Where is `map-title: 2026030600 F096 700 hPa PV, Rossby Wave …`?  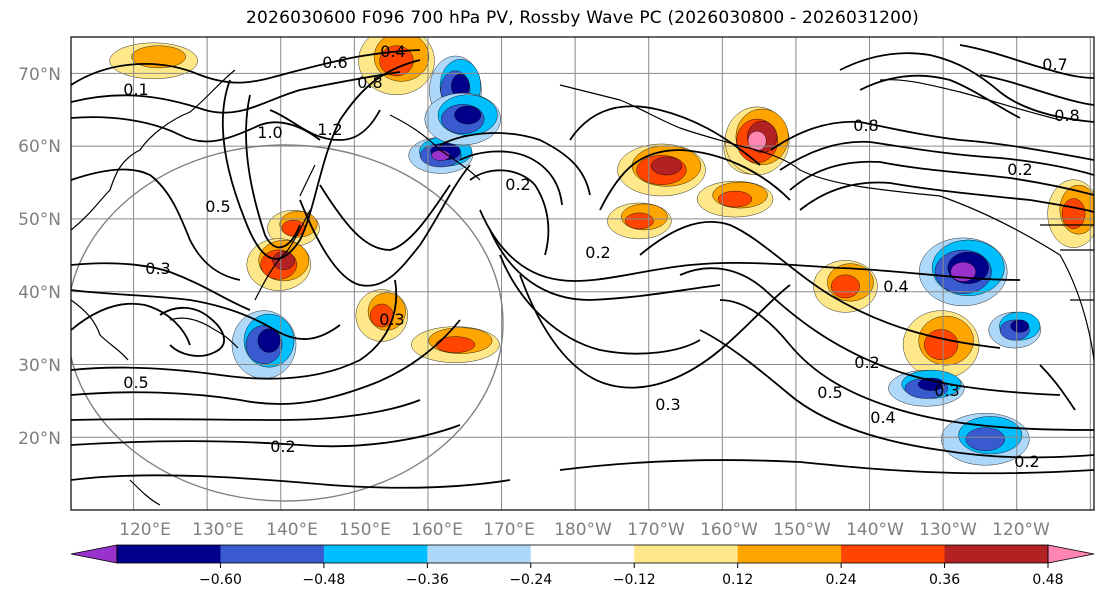 map-title: 2026030600 F096 700 hPa PV, Rossby Wave … is located at coordinates (582, 18).